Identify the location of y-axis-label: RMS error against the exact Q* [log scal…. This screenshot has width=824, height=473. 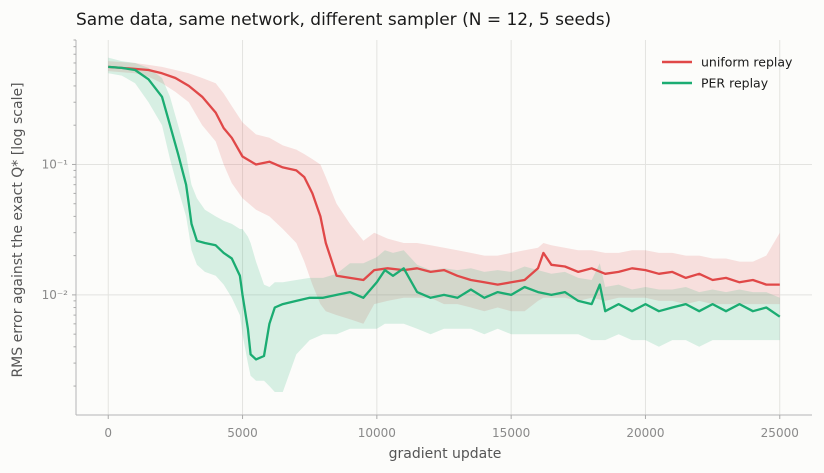
(18, 229).